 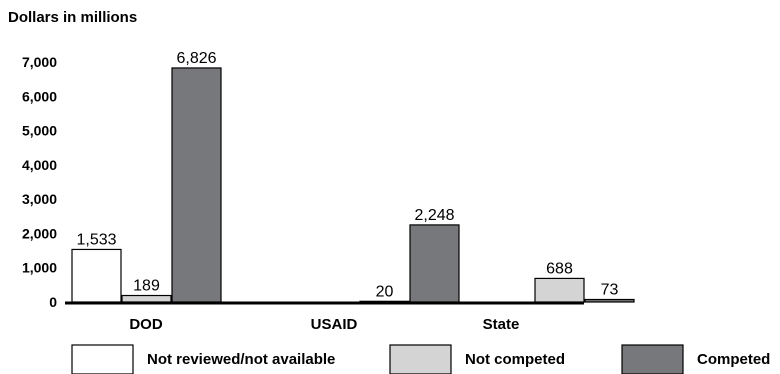 What do you see at coordinates (146, 324) in the screenshot?
I see `x-category-label: DOD` at bounding box center [146, 324].